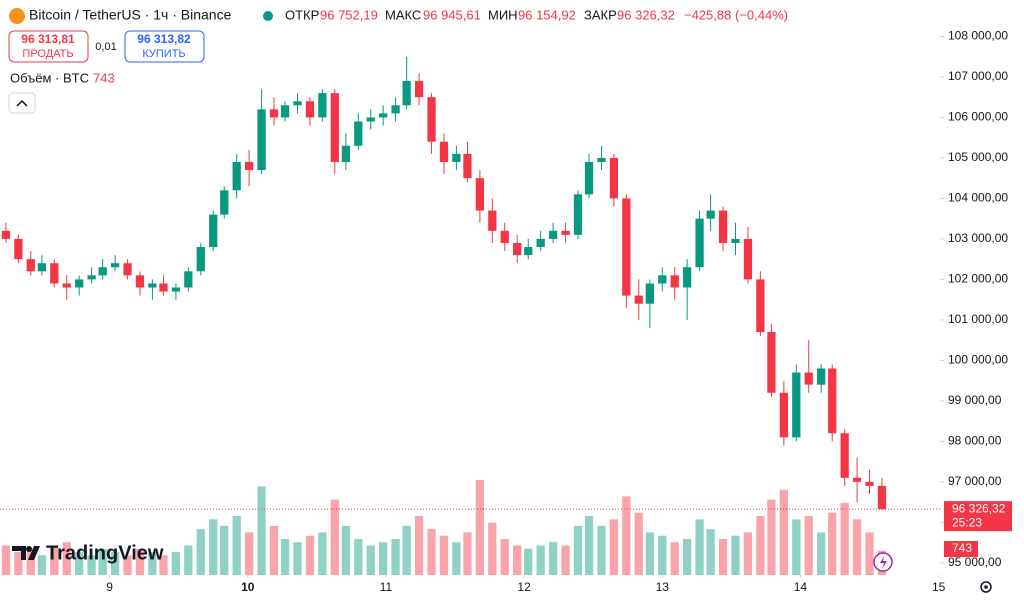  I want to click on sell-price: 96 313,81, so click(48, 39).